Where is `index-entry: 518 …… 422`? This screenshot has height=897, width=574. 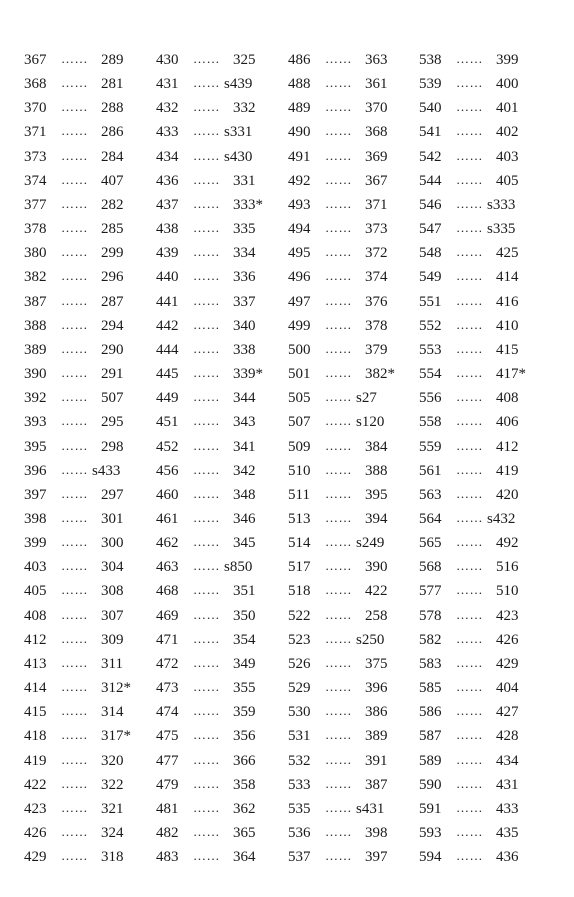
index-entry: 518 …… 422 is located at coordinates (353, 591).